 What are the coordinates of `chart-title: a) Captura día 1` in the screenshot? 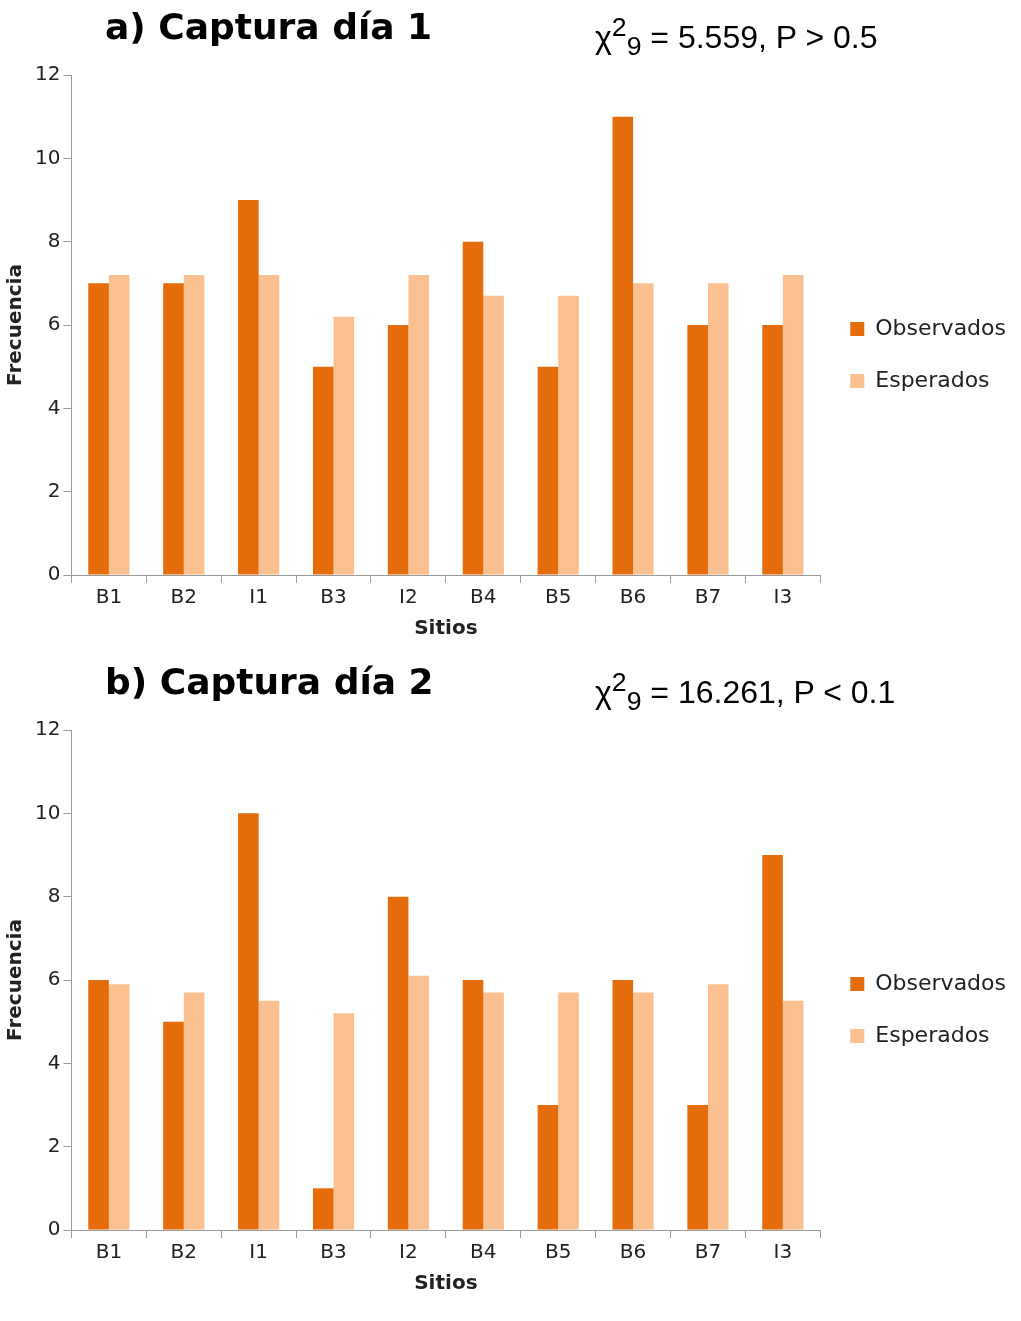 It's located at (269, 26).